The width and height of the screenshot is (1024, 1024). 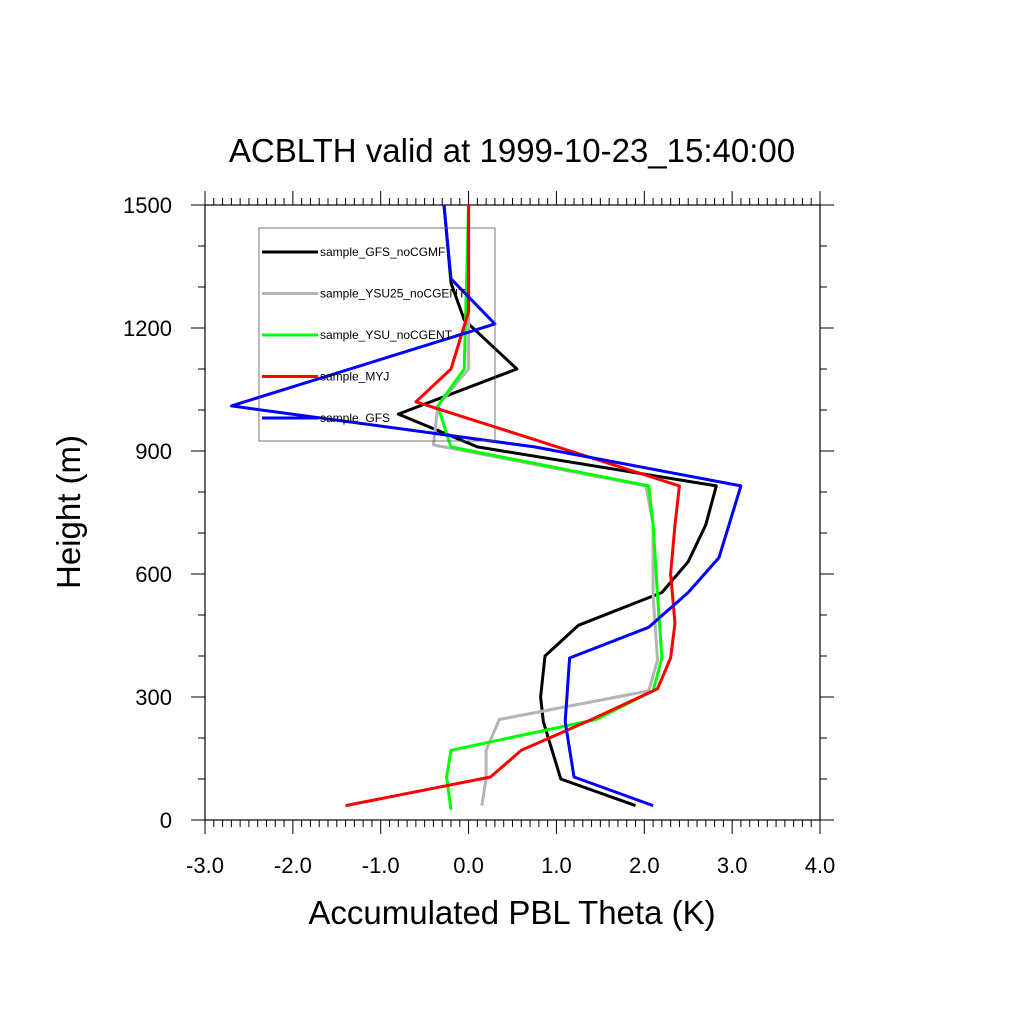 What do you see at coordinates (205, 865) in the screenshot?
I see `x-tick-label: -3.0` at bounding box center [205, 865].